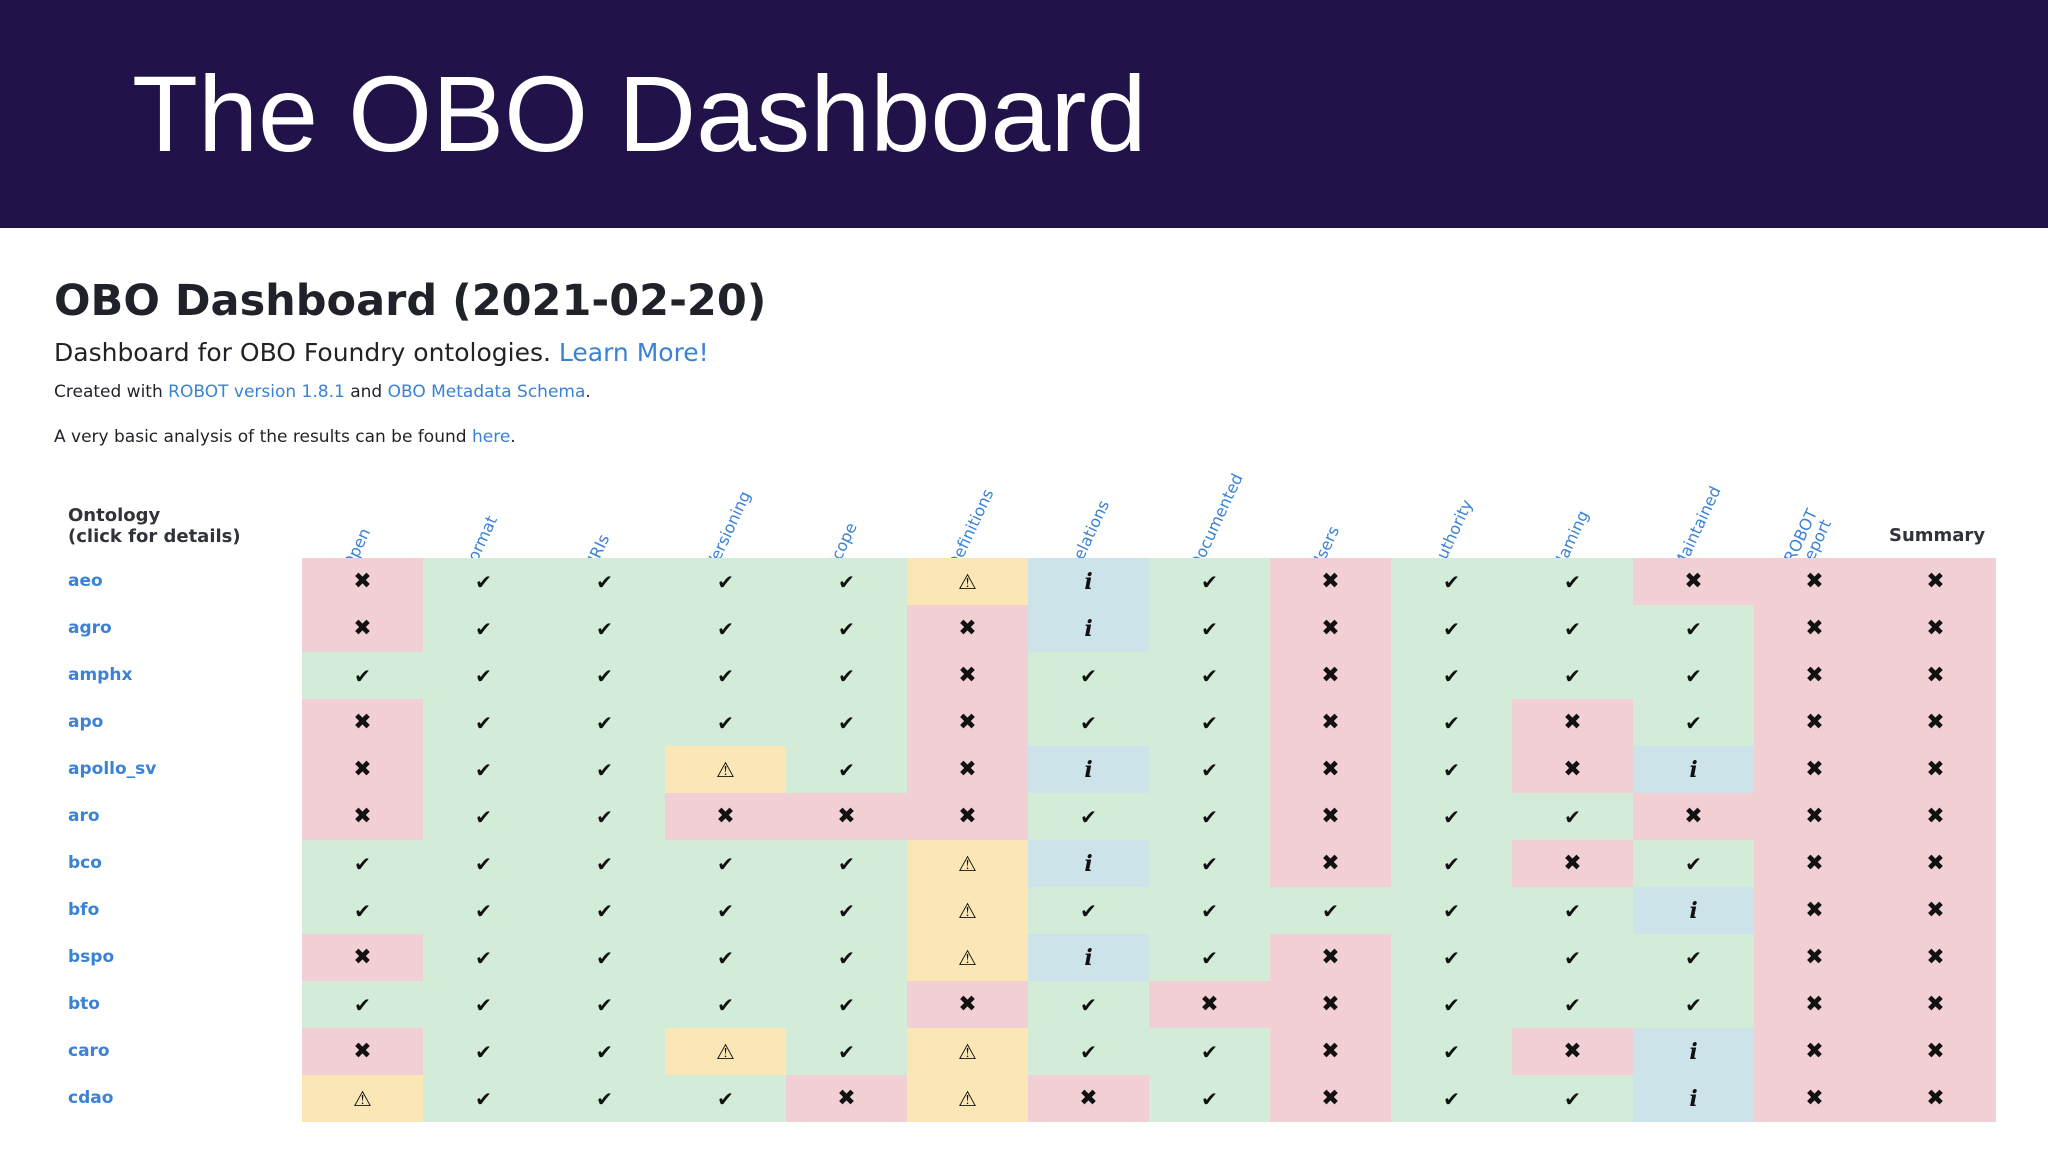  What do you see at coordinates (1935, 675) in the screenshot?
I see `status-cell-amphx-summary: ✖` at bounding box center [1935, 675].